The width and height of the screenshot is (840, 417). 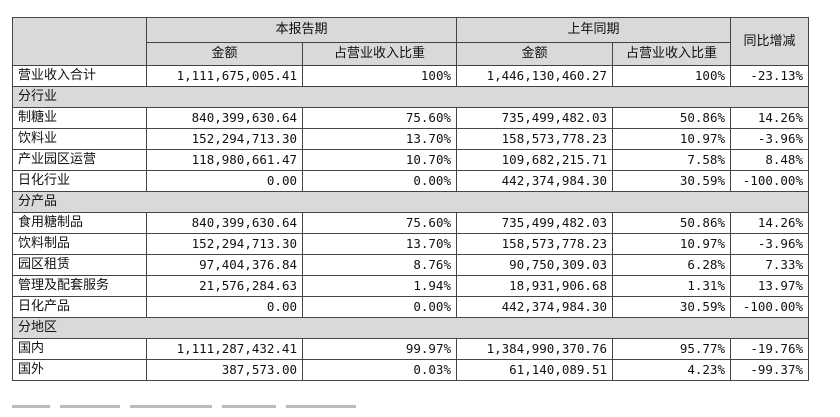 What do you see at coordinates (769, 41) in the screenshot?
I see `header-yoy: 同比增减` at bounding box center [769, 41].